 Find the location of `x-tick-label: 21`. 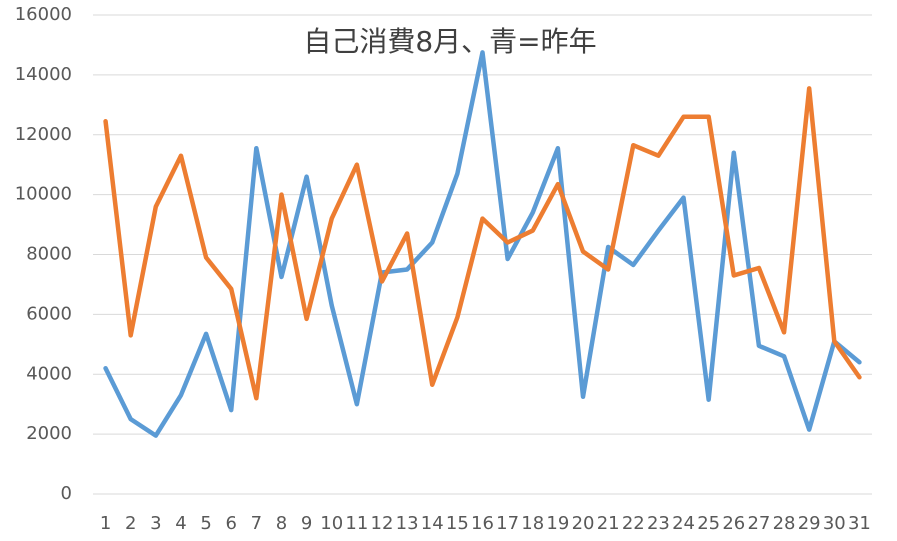

x-tick-label: 21 is located at coordinates (608, 523).